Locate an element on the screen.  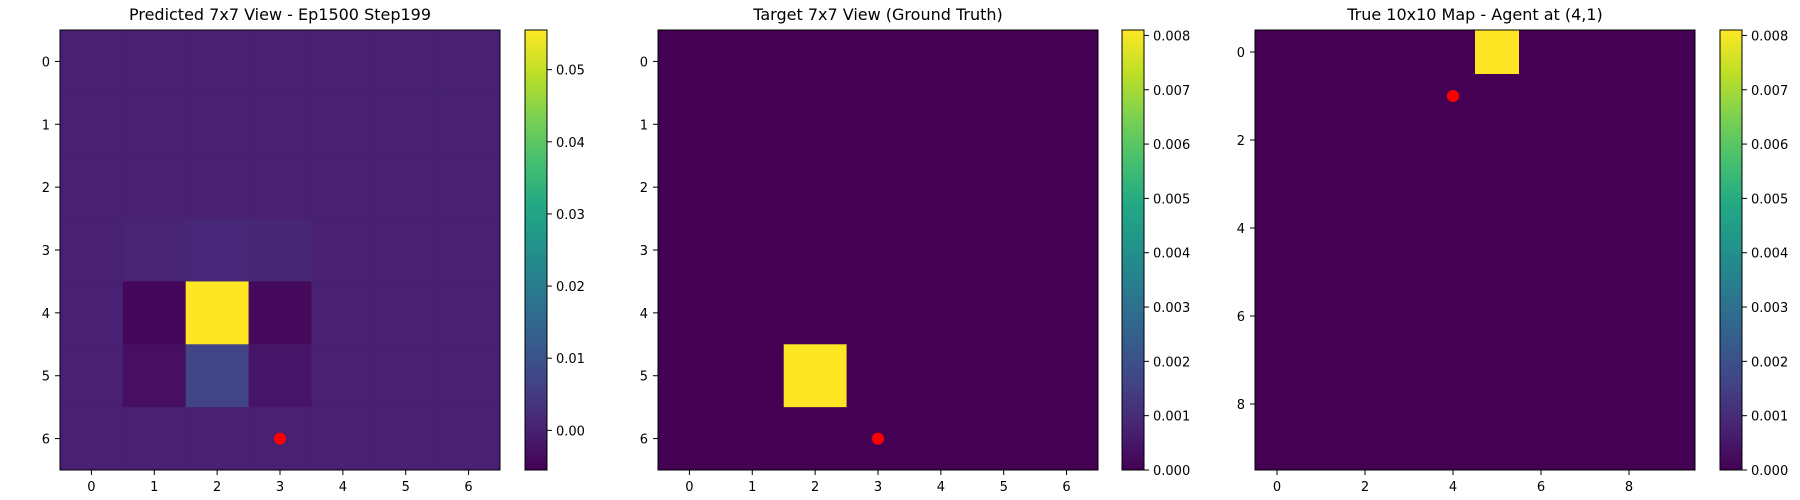
colorbar-tick-label: 0.03 is located at coordinates (570, 215).